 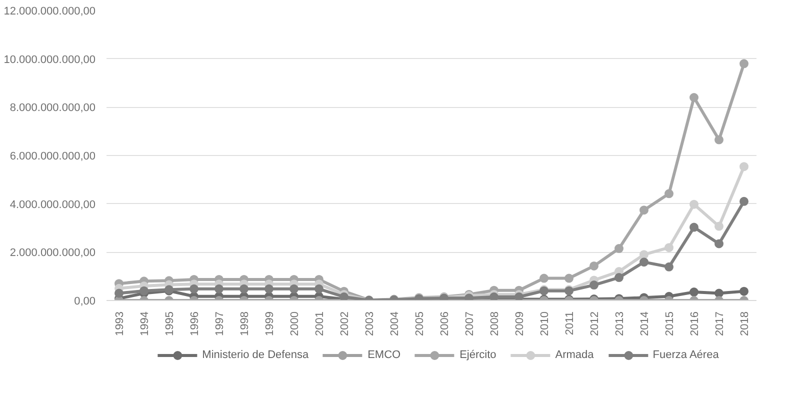 I want to click on x-tick-label: 2000, so click(x=295, y=323).